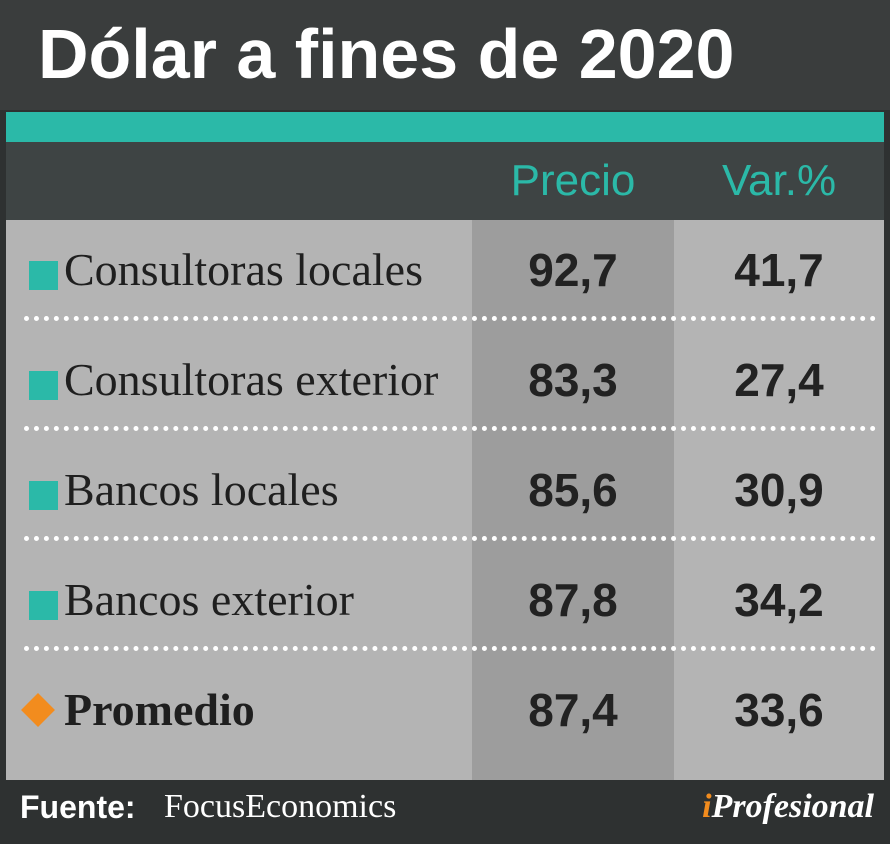  I want to click on row-label: Consultoras locales, so click(243, 269).